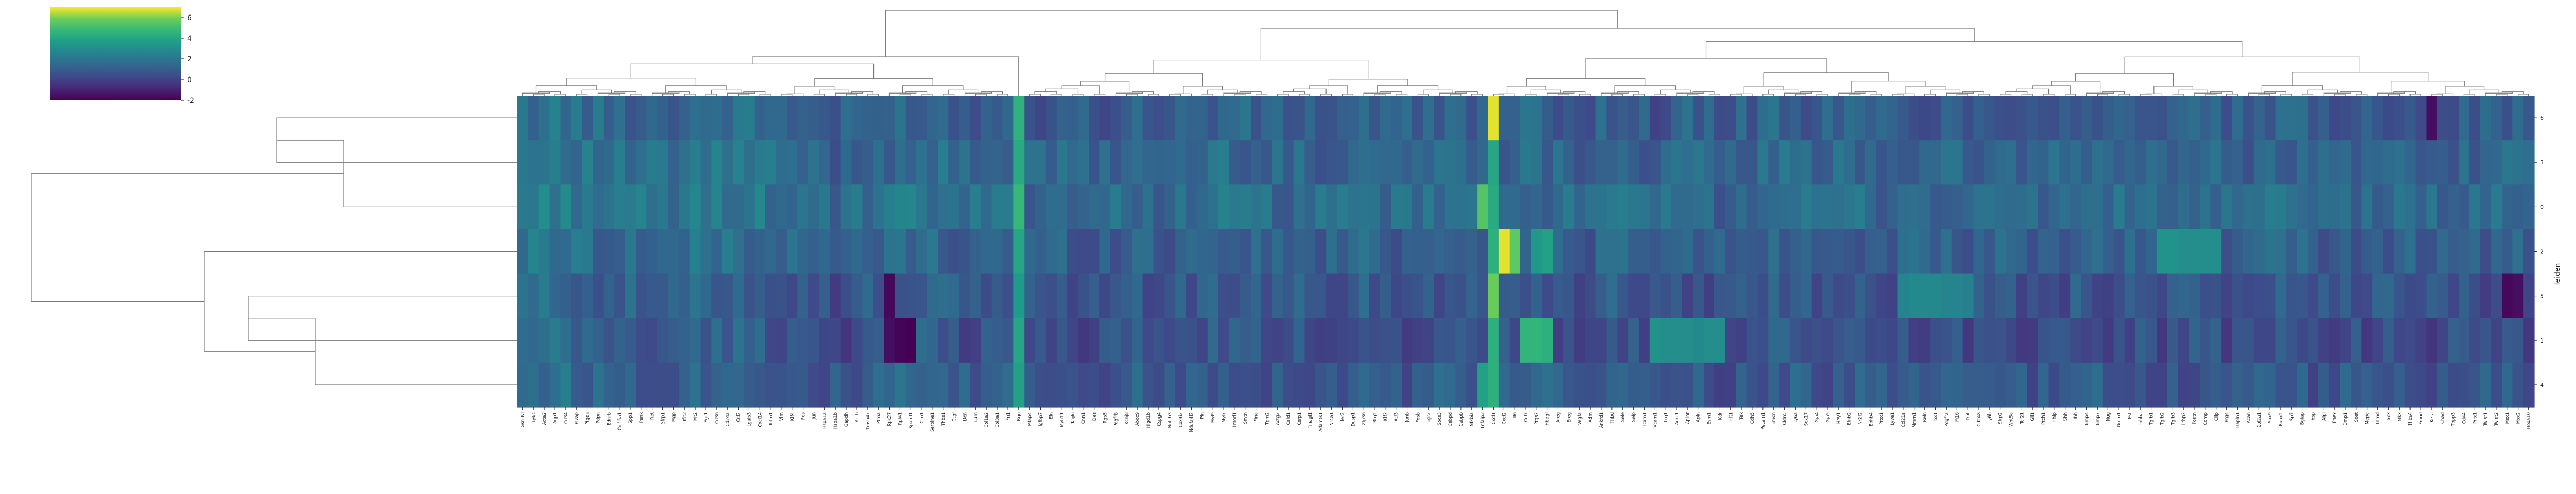 The width and height of the screenshot is (2576, 494). Describe the element at coordinates (641, 418) in the screenshot. I see `column-label: Penk` at that location.